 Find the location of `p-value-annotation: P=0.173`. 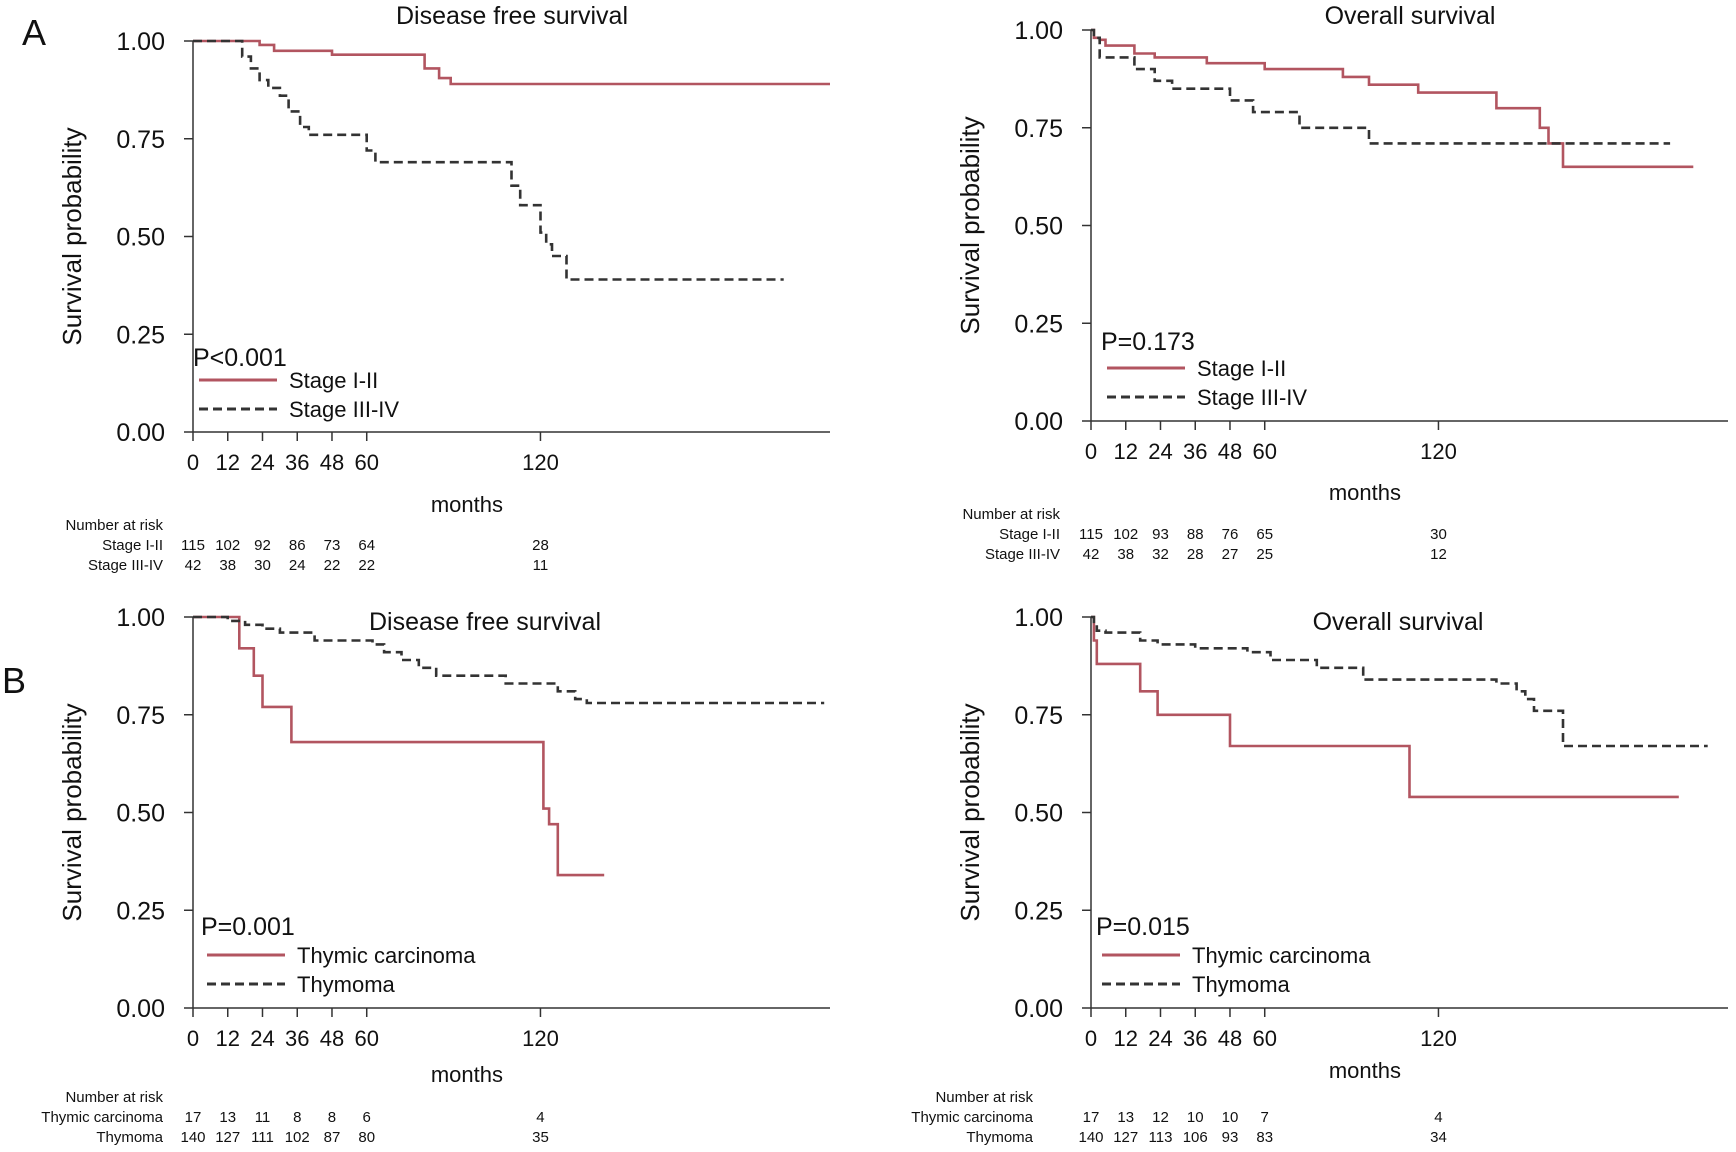

p-value-annotation: P=0.173 is located at coordinates (1148, 342).